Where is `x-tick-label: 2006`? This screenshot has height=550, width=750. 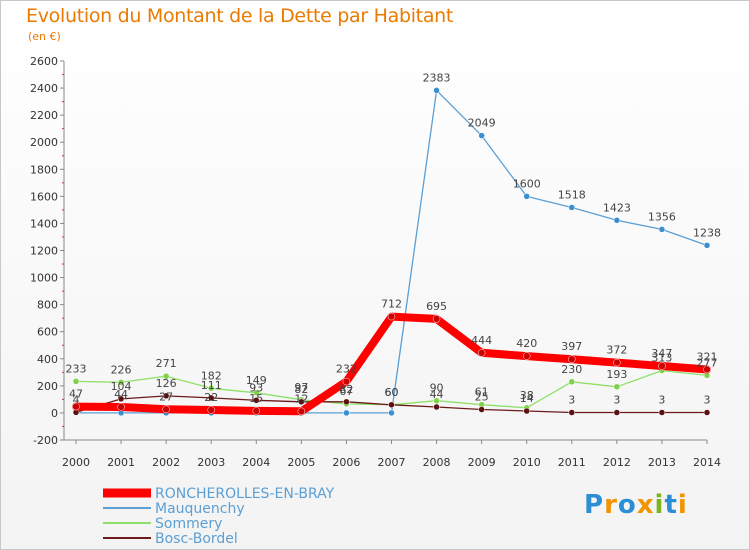 x-tick-label: 2006 is located at coordinates (346, 462).